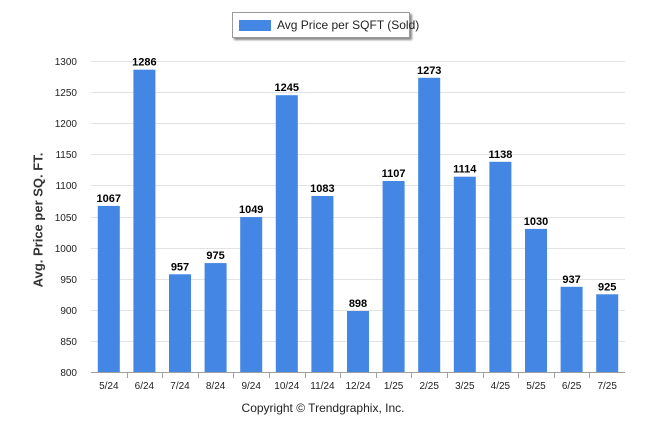  I want to click on x-tick-label: 1/25, so click(394, 386).